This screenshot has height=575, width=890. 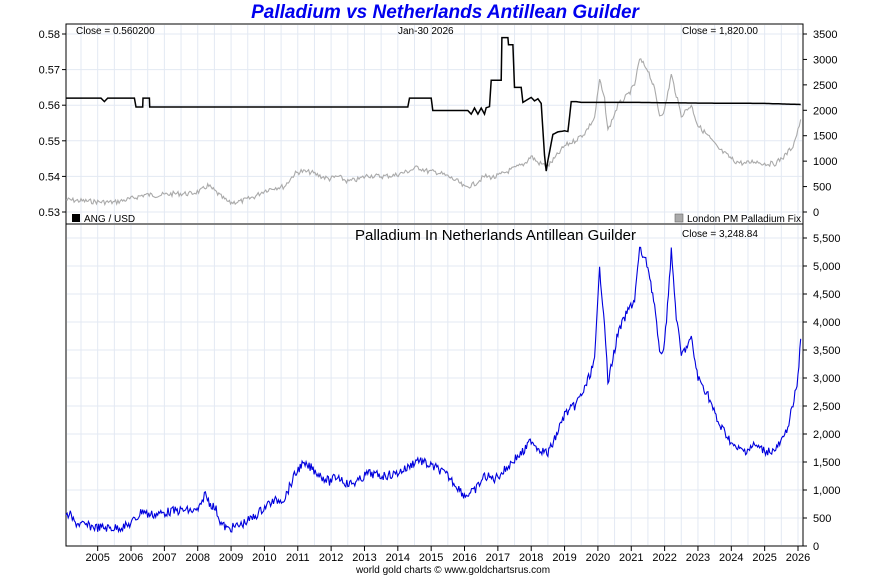 I want to click on x-tick-label: 2007, so click(x=164, y=558).